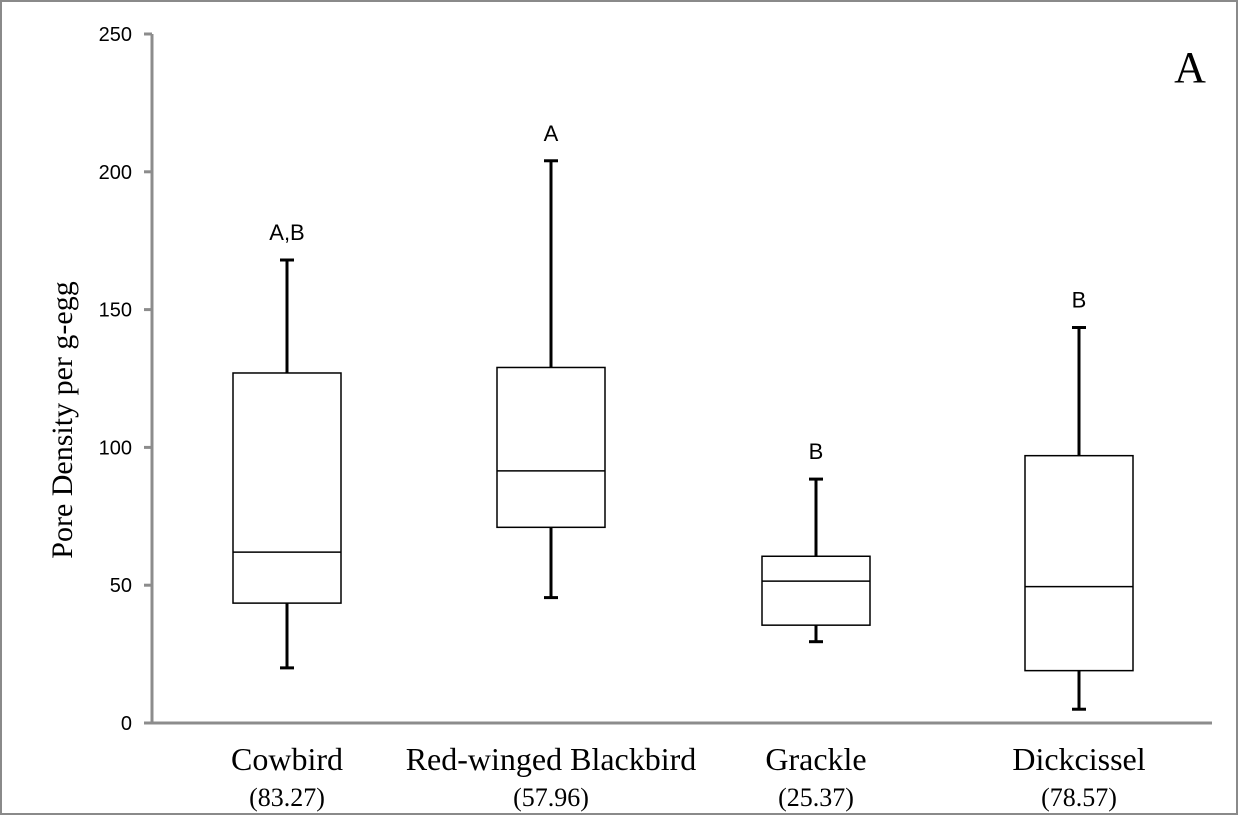  What do you see at coordinates (1190, 67) in the screenshot?
I see `panel-label: A` at bounding box center [1190, 67].